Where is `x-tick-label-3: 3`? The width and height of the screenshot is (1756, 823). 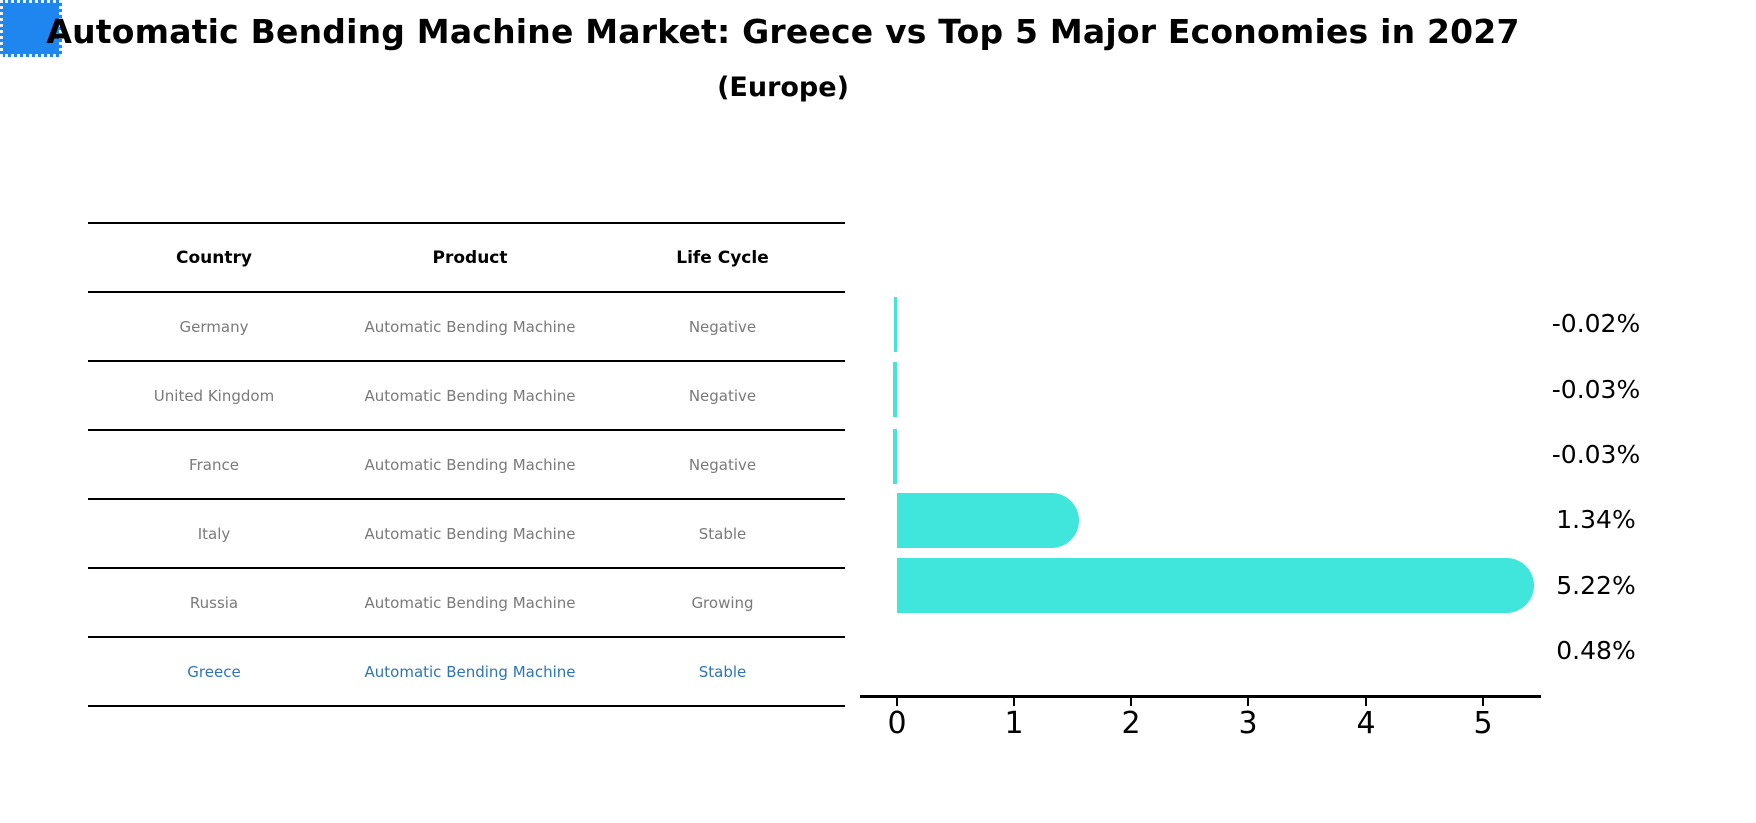 x-tick-label-3: 3 is located at coordinates (1248, 723).